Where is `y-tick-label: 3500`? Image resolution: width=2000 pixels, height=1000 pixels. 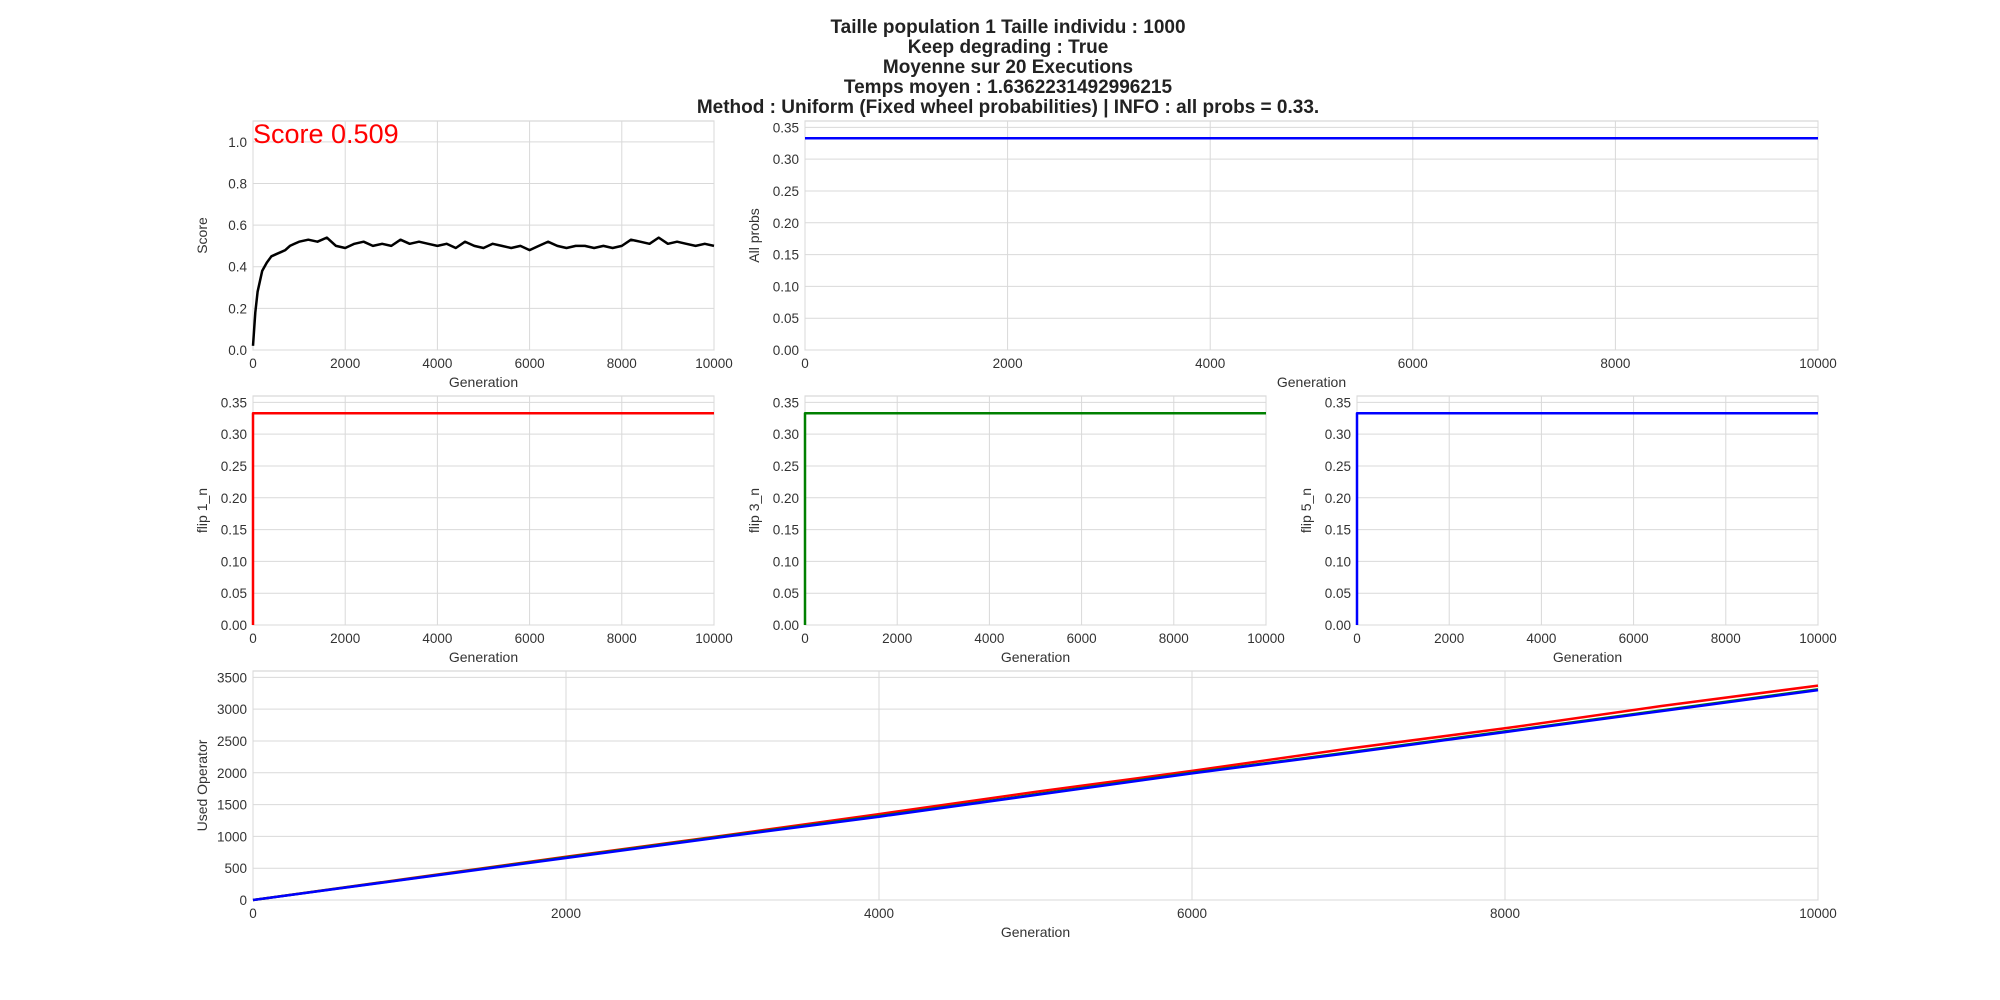 y-tick-label: 3500 is located at coordinates (232, 677).